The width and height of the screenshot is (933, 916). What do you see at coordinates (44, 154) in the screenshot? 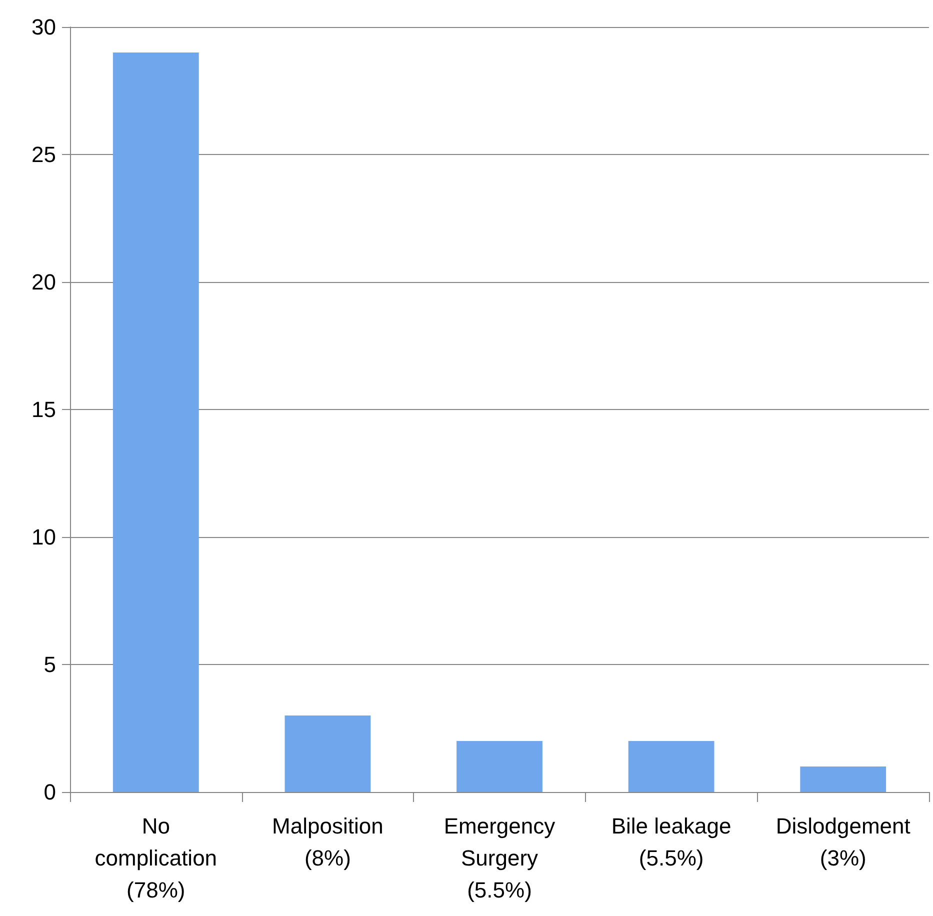
I see `y-tick-label: 25` at bounding box center [44, 154].